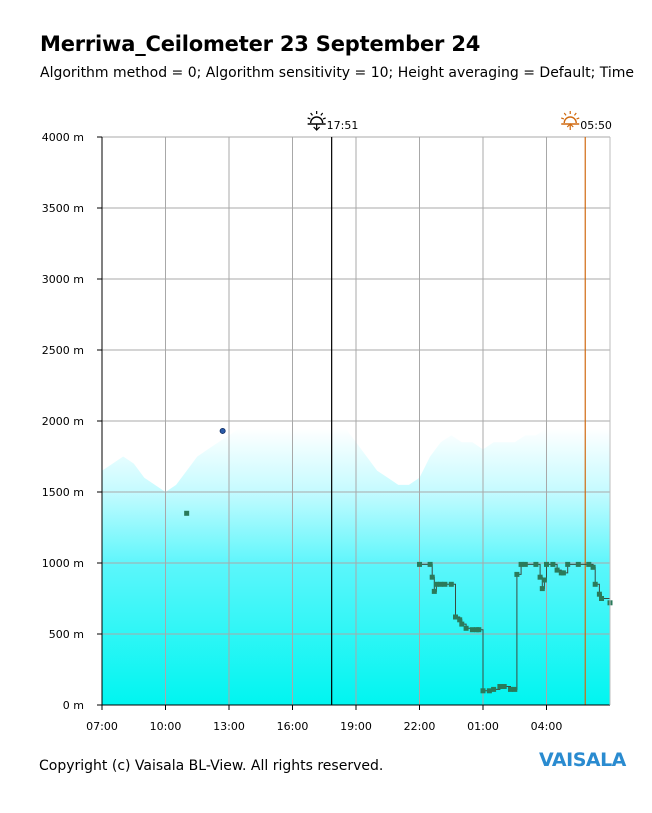 Image resolution: width=652 pixels, height=813 pixels. What do you see at coordinates (63, 563) in the screenshot?
I see `y-tick-label: 1000 m` at bounding box center [63, 563].